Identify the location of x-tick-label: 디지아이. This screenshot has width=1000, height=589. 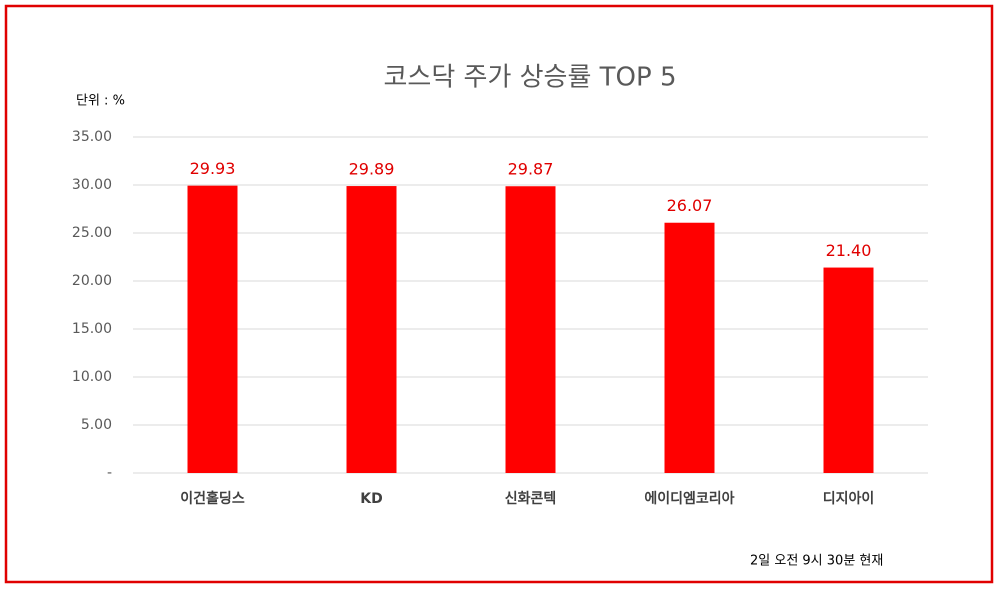
(849, 498).